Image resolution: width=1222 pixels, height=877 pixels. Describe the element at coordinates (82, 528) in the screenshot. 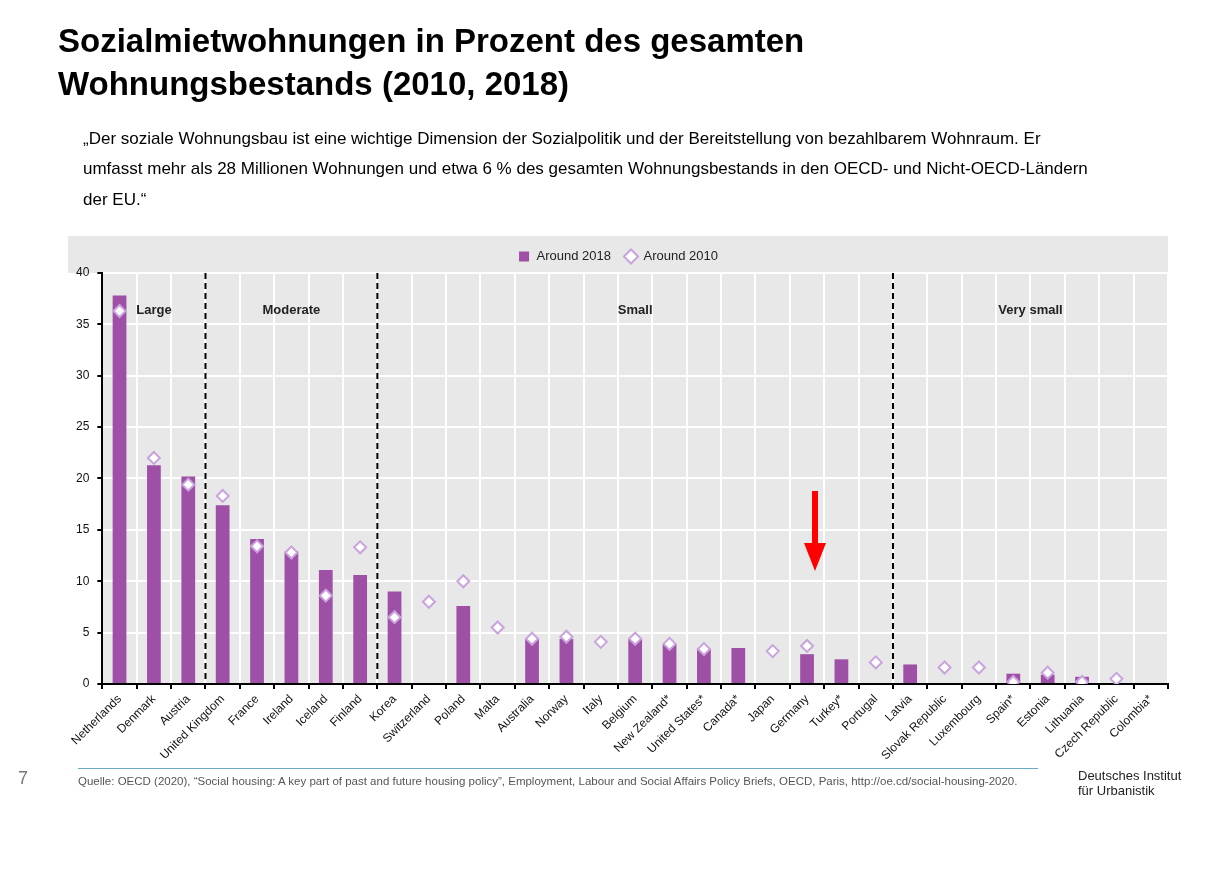

I see `y-tick-label: 15` at that location.